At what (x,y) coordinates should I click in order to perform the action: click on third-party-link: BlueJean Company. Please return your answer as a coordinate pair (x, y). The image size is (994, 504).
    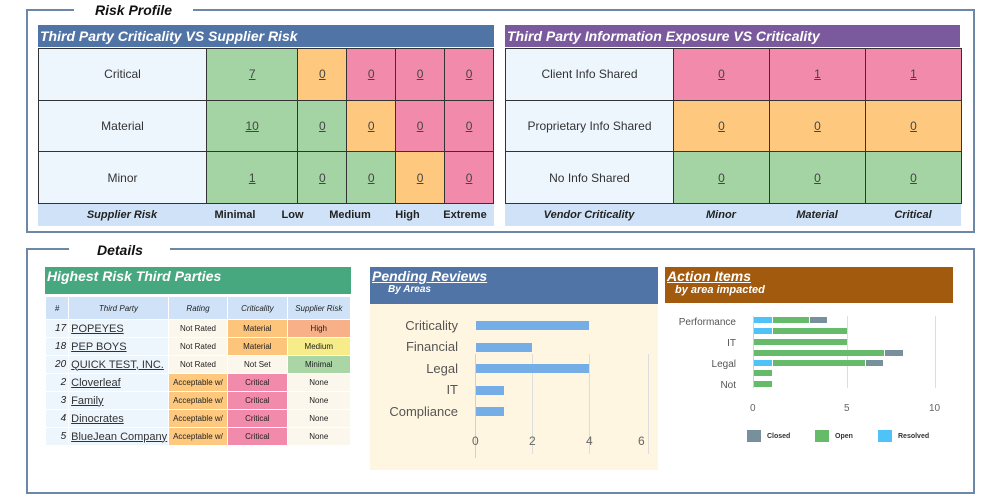
    Looking at the image, I should click on (119, 436).